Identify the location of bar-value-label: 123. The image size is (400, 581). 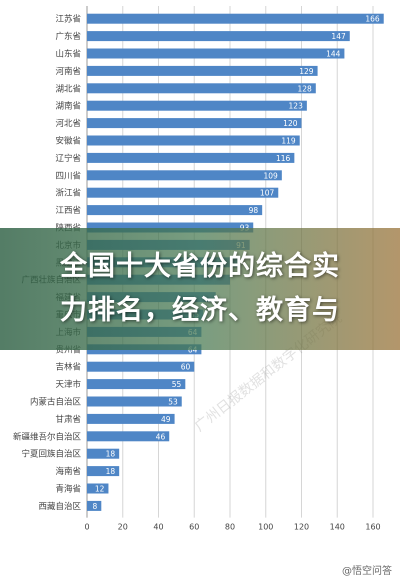
(296, 106).